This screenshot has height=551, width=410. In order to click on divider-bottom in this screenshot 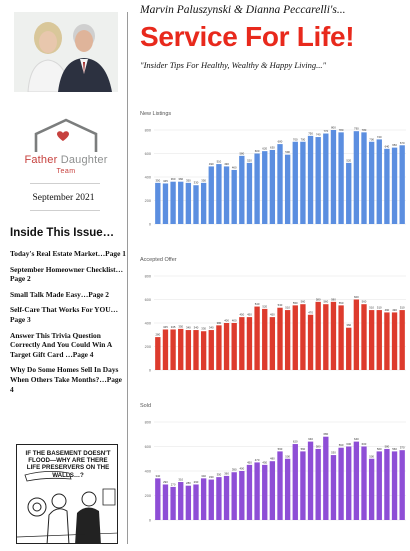, I will do `click(65, 210)`.